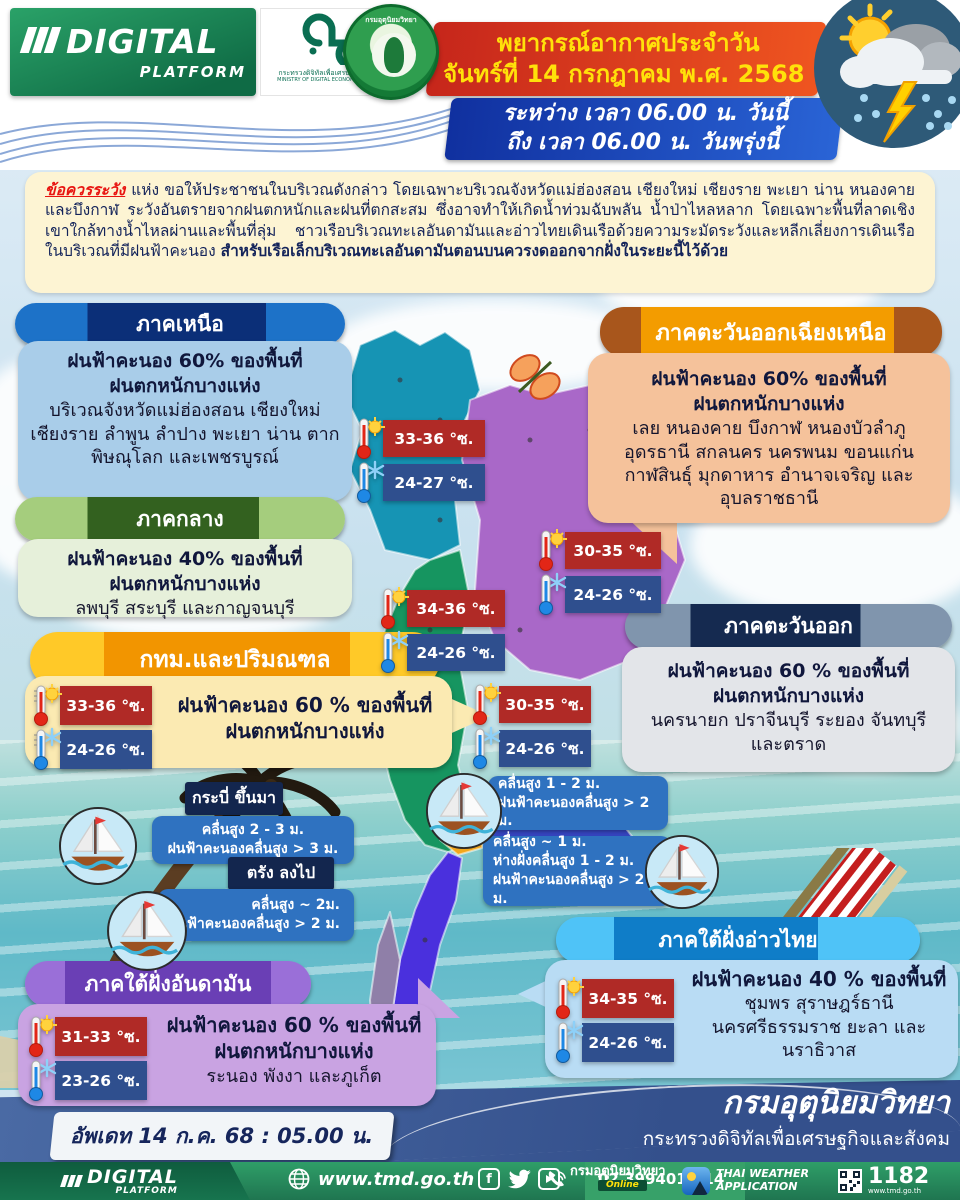 The width and height of the screenshot is (960, 1200). Describe the element at coordinates (549, 1179) in the screenshot. I see `youtube-icon` at that location.